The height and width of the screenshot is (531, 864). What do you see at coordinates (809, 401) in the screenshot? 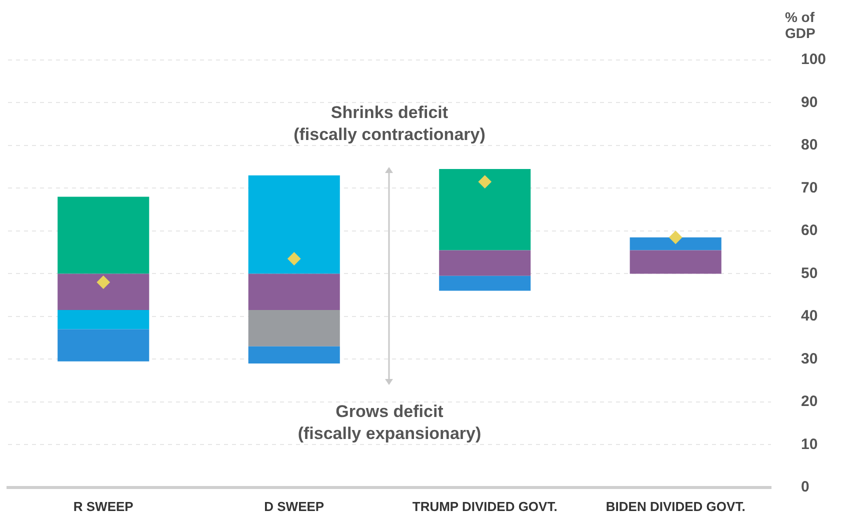
I see `y-tick-label: 20` at bounding box center [809, 401].